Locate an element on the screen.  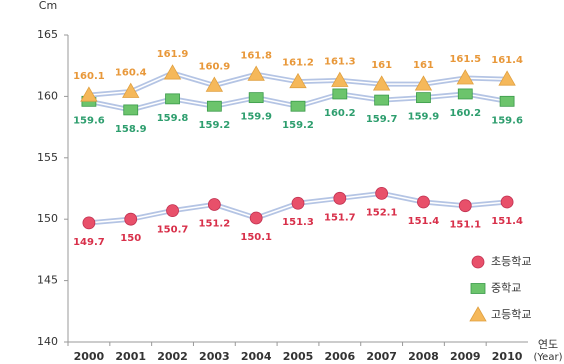
y-tick-label: 165 is located at coordinates (47, 34).